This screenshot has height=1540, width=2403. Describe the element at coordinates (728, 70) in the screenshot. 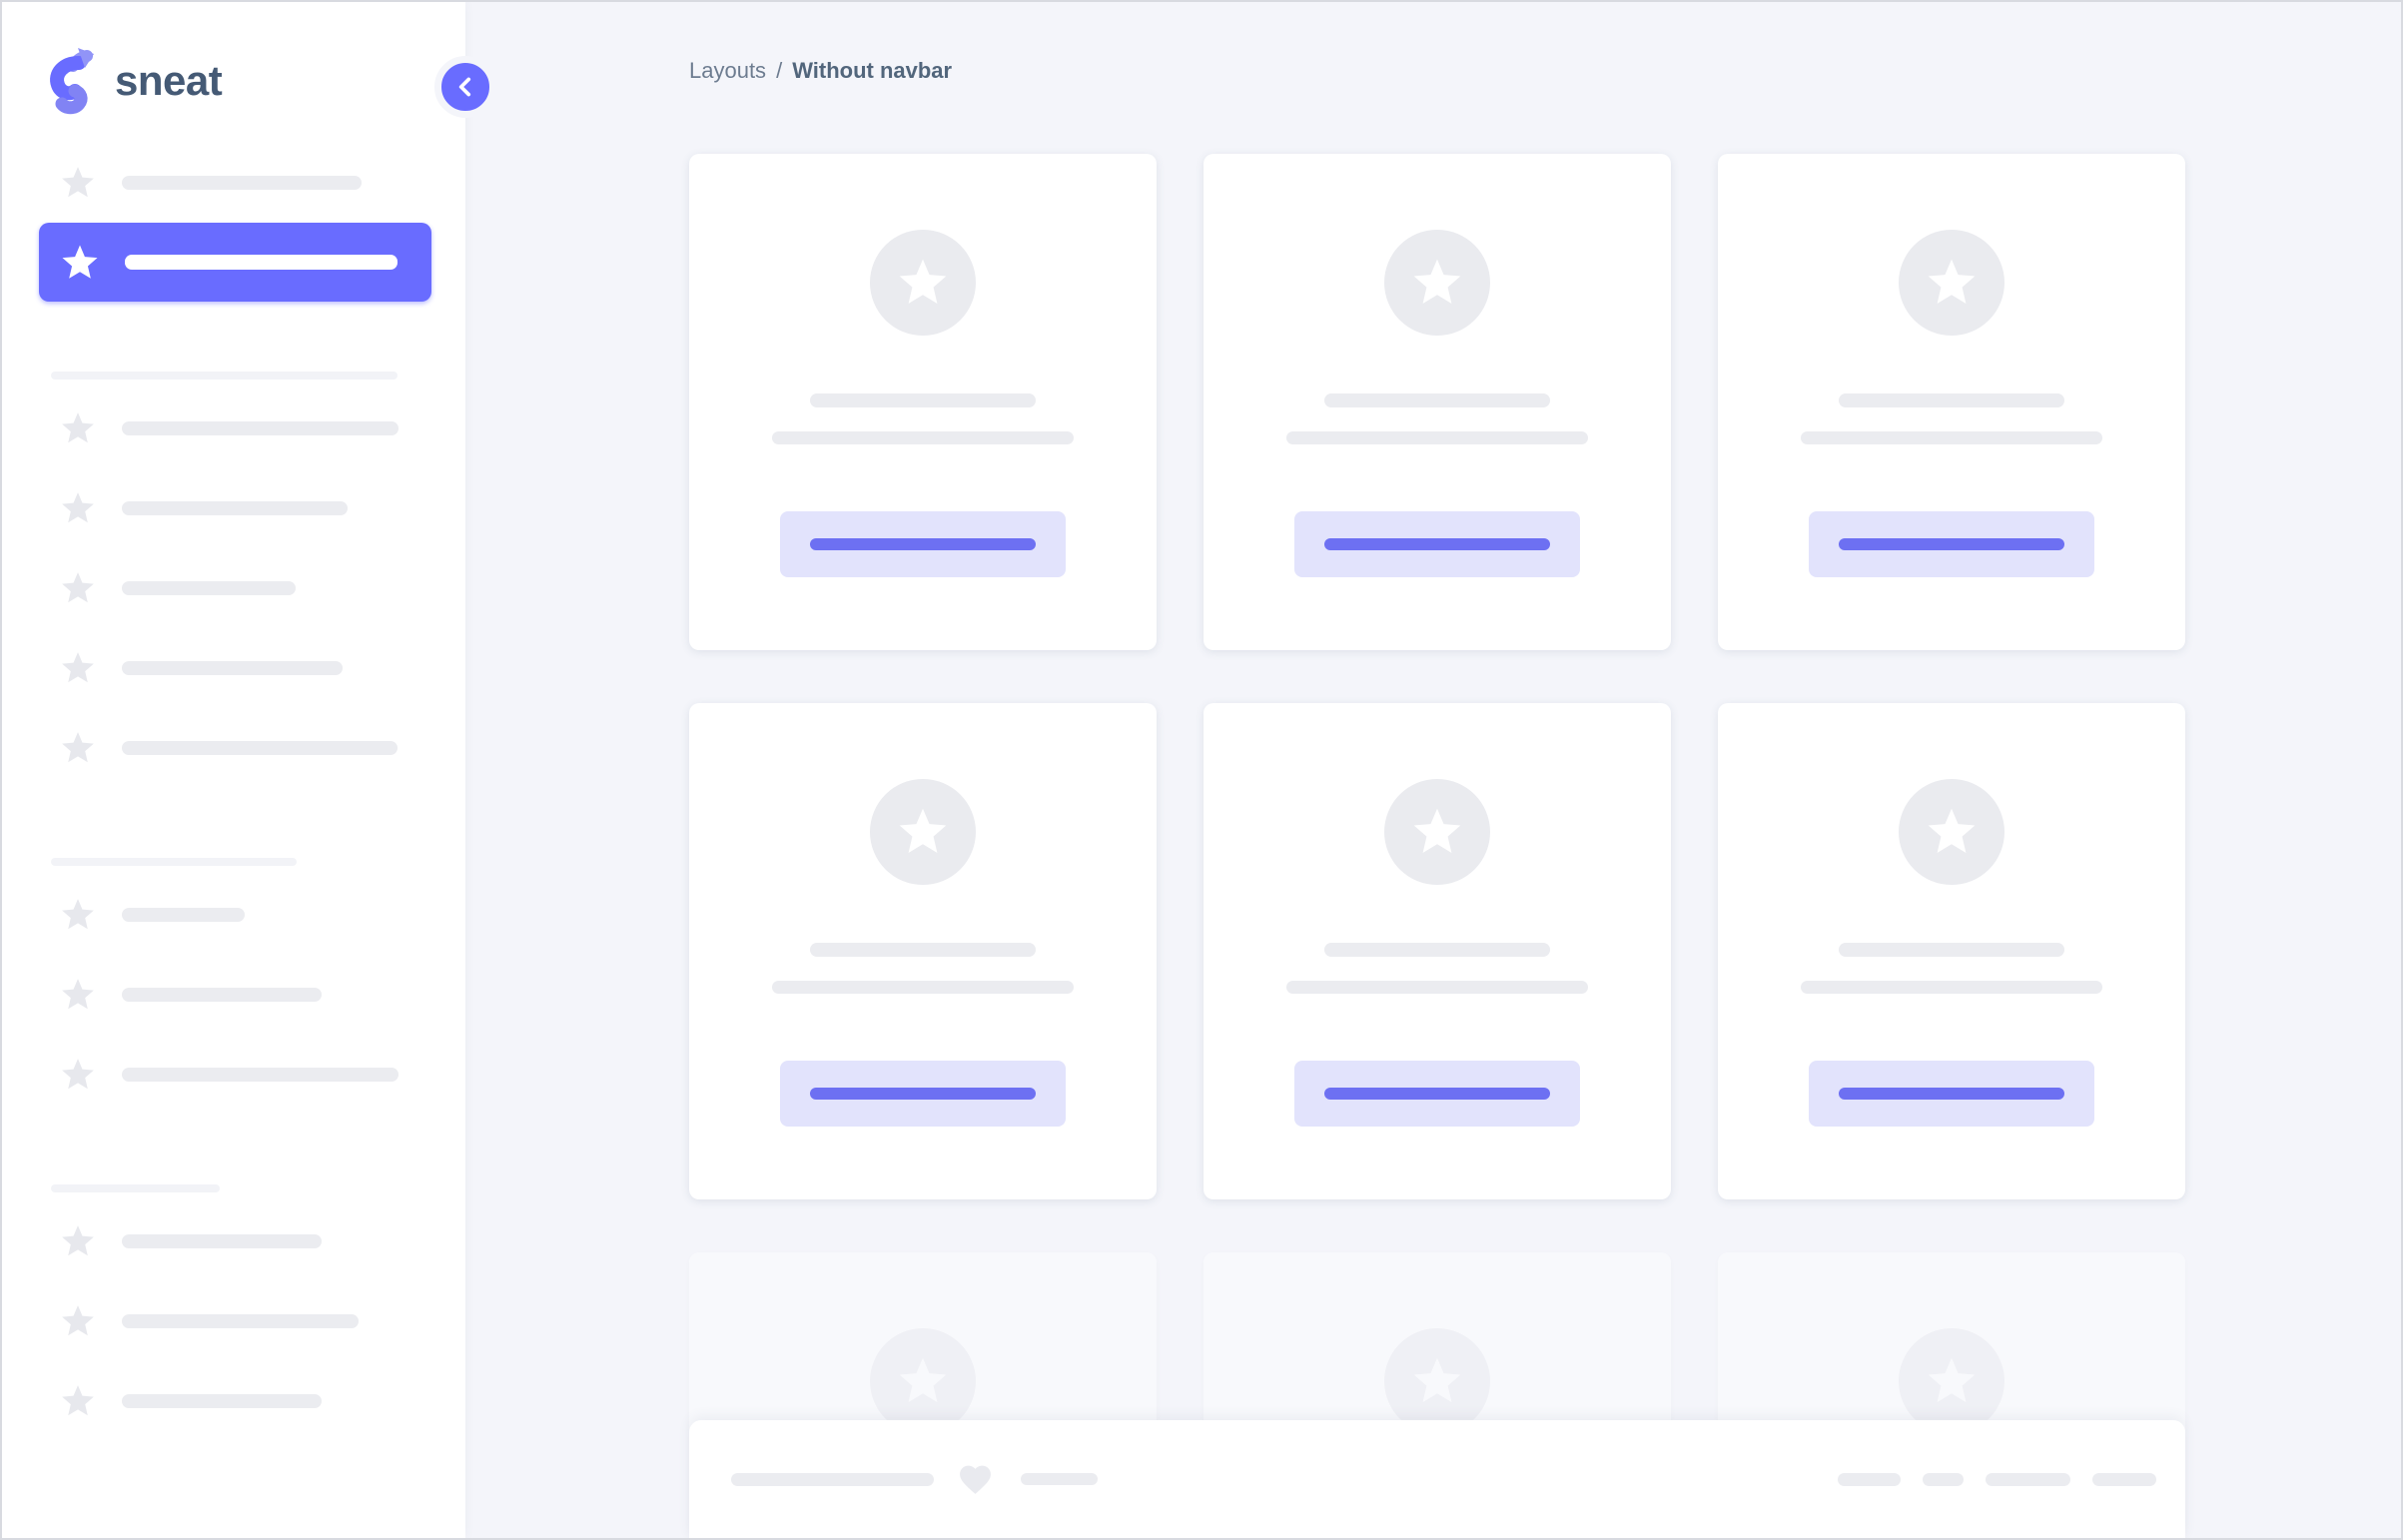

I see `breadcrumb-parent: Layouts` at that location.